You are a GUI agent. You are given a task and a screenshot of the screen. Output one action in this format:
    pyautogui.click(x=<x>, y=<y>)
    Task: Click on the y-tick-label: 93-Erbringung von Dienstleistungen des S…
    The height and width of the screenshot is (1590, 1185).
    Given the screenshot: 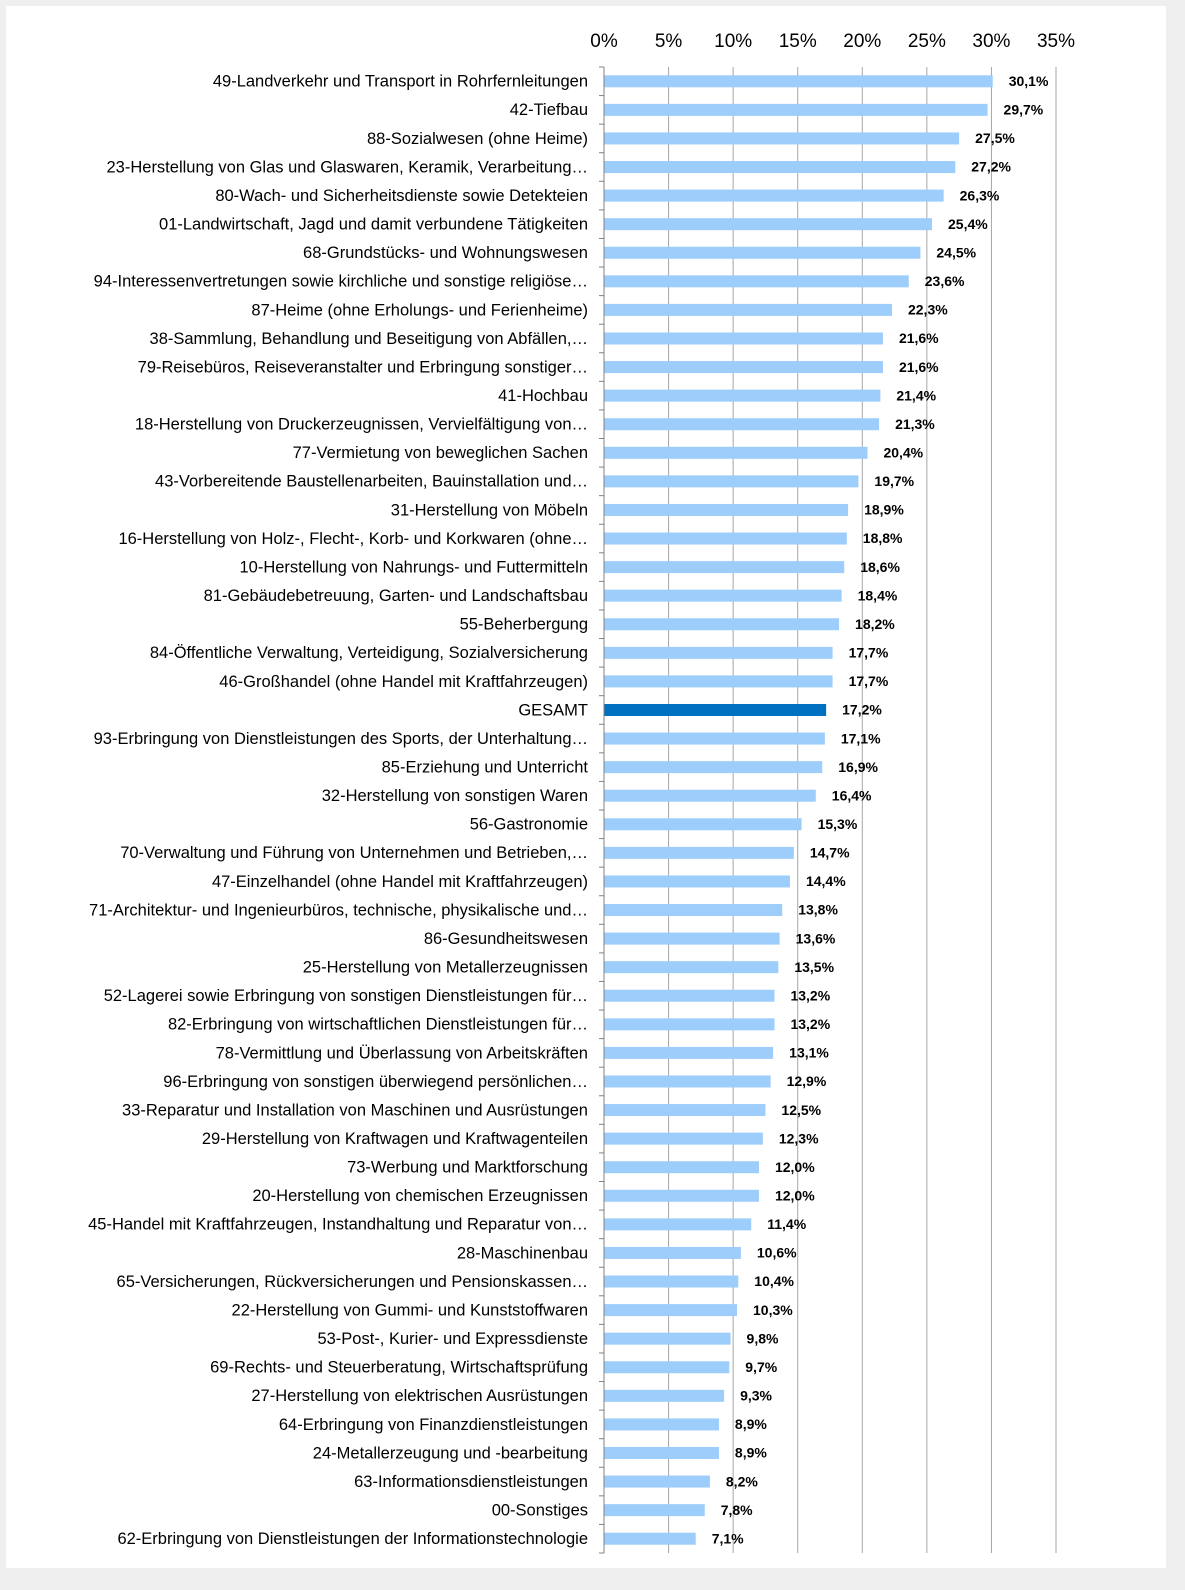 What is the action you would take?
    pyautogui.click(x=341, y=739)
    